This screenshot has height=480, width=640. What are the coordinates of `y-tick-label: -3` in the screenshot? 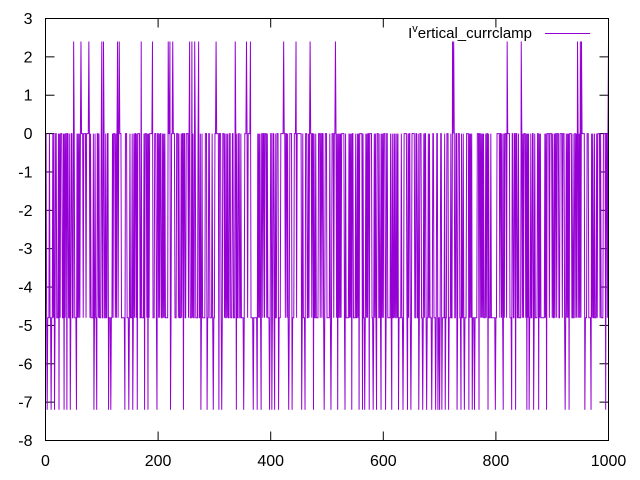 It's located at (25, 249).